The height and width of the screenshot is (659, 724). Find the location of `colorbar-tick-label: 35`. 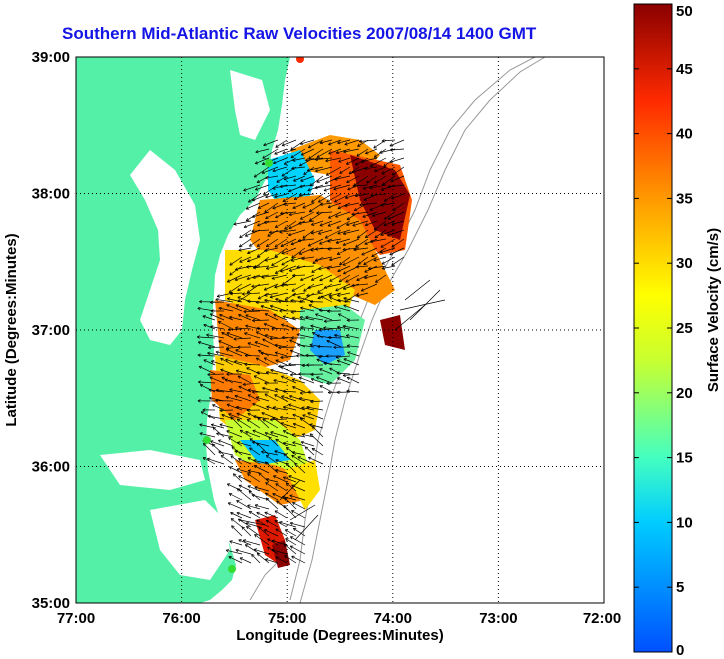

colorbar-tick-label: 35 is located at coordinates (684, 198).